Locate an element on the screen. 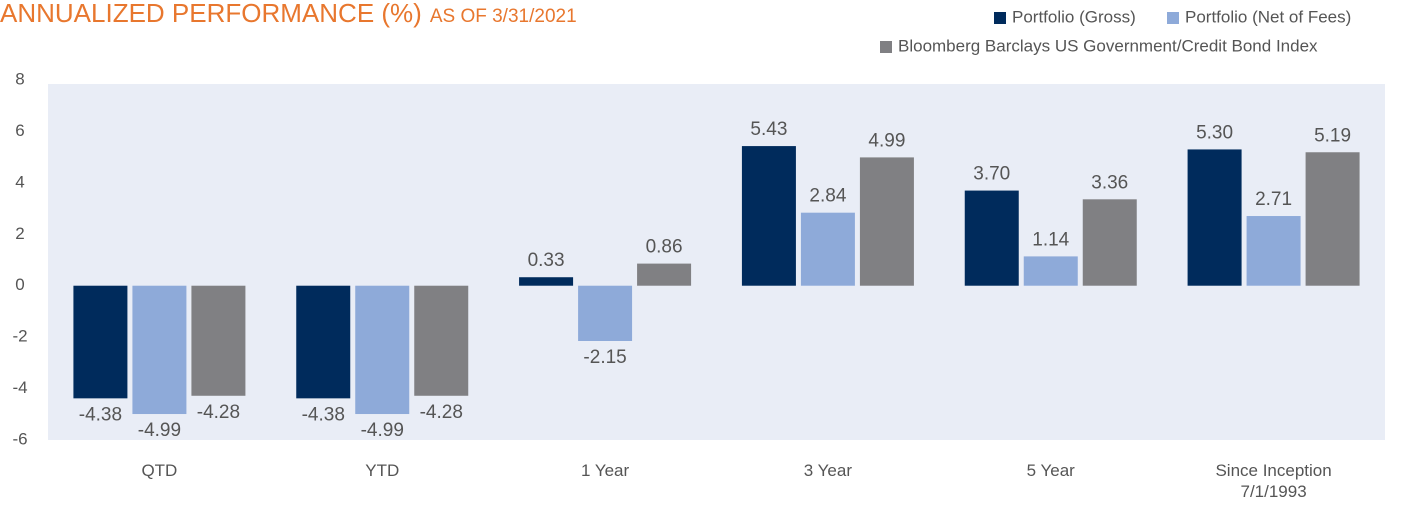 Image resolution: width=1401 pixels, height=510 pixels. legend-label: Portfolio (Gross) is located at coordinates (1074, 16).